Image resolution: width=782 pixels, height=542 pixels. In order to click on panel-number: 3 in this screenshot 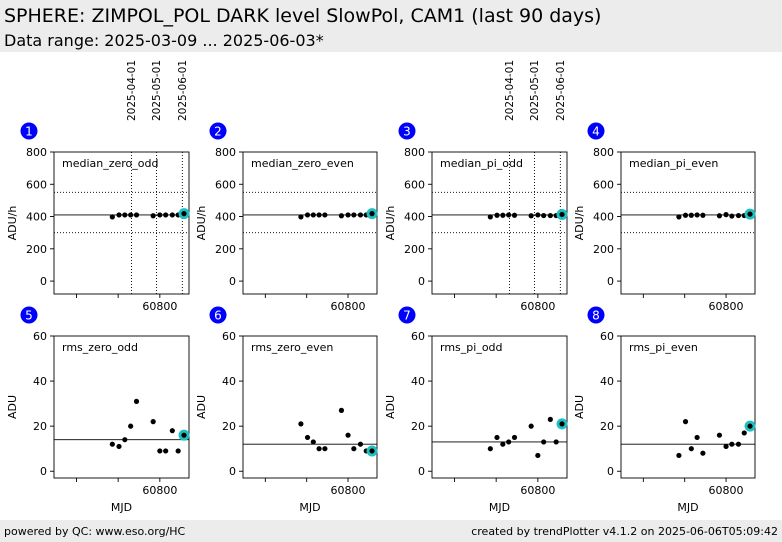, I will do `click(407, 132)`.